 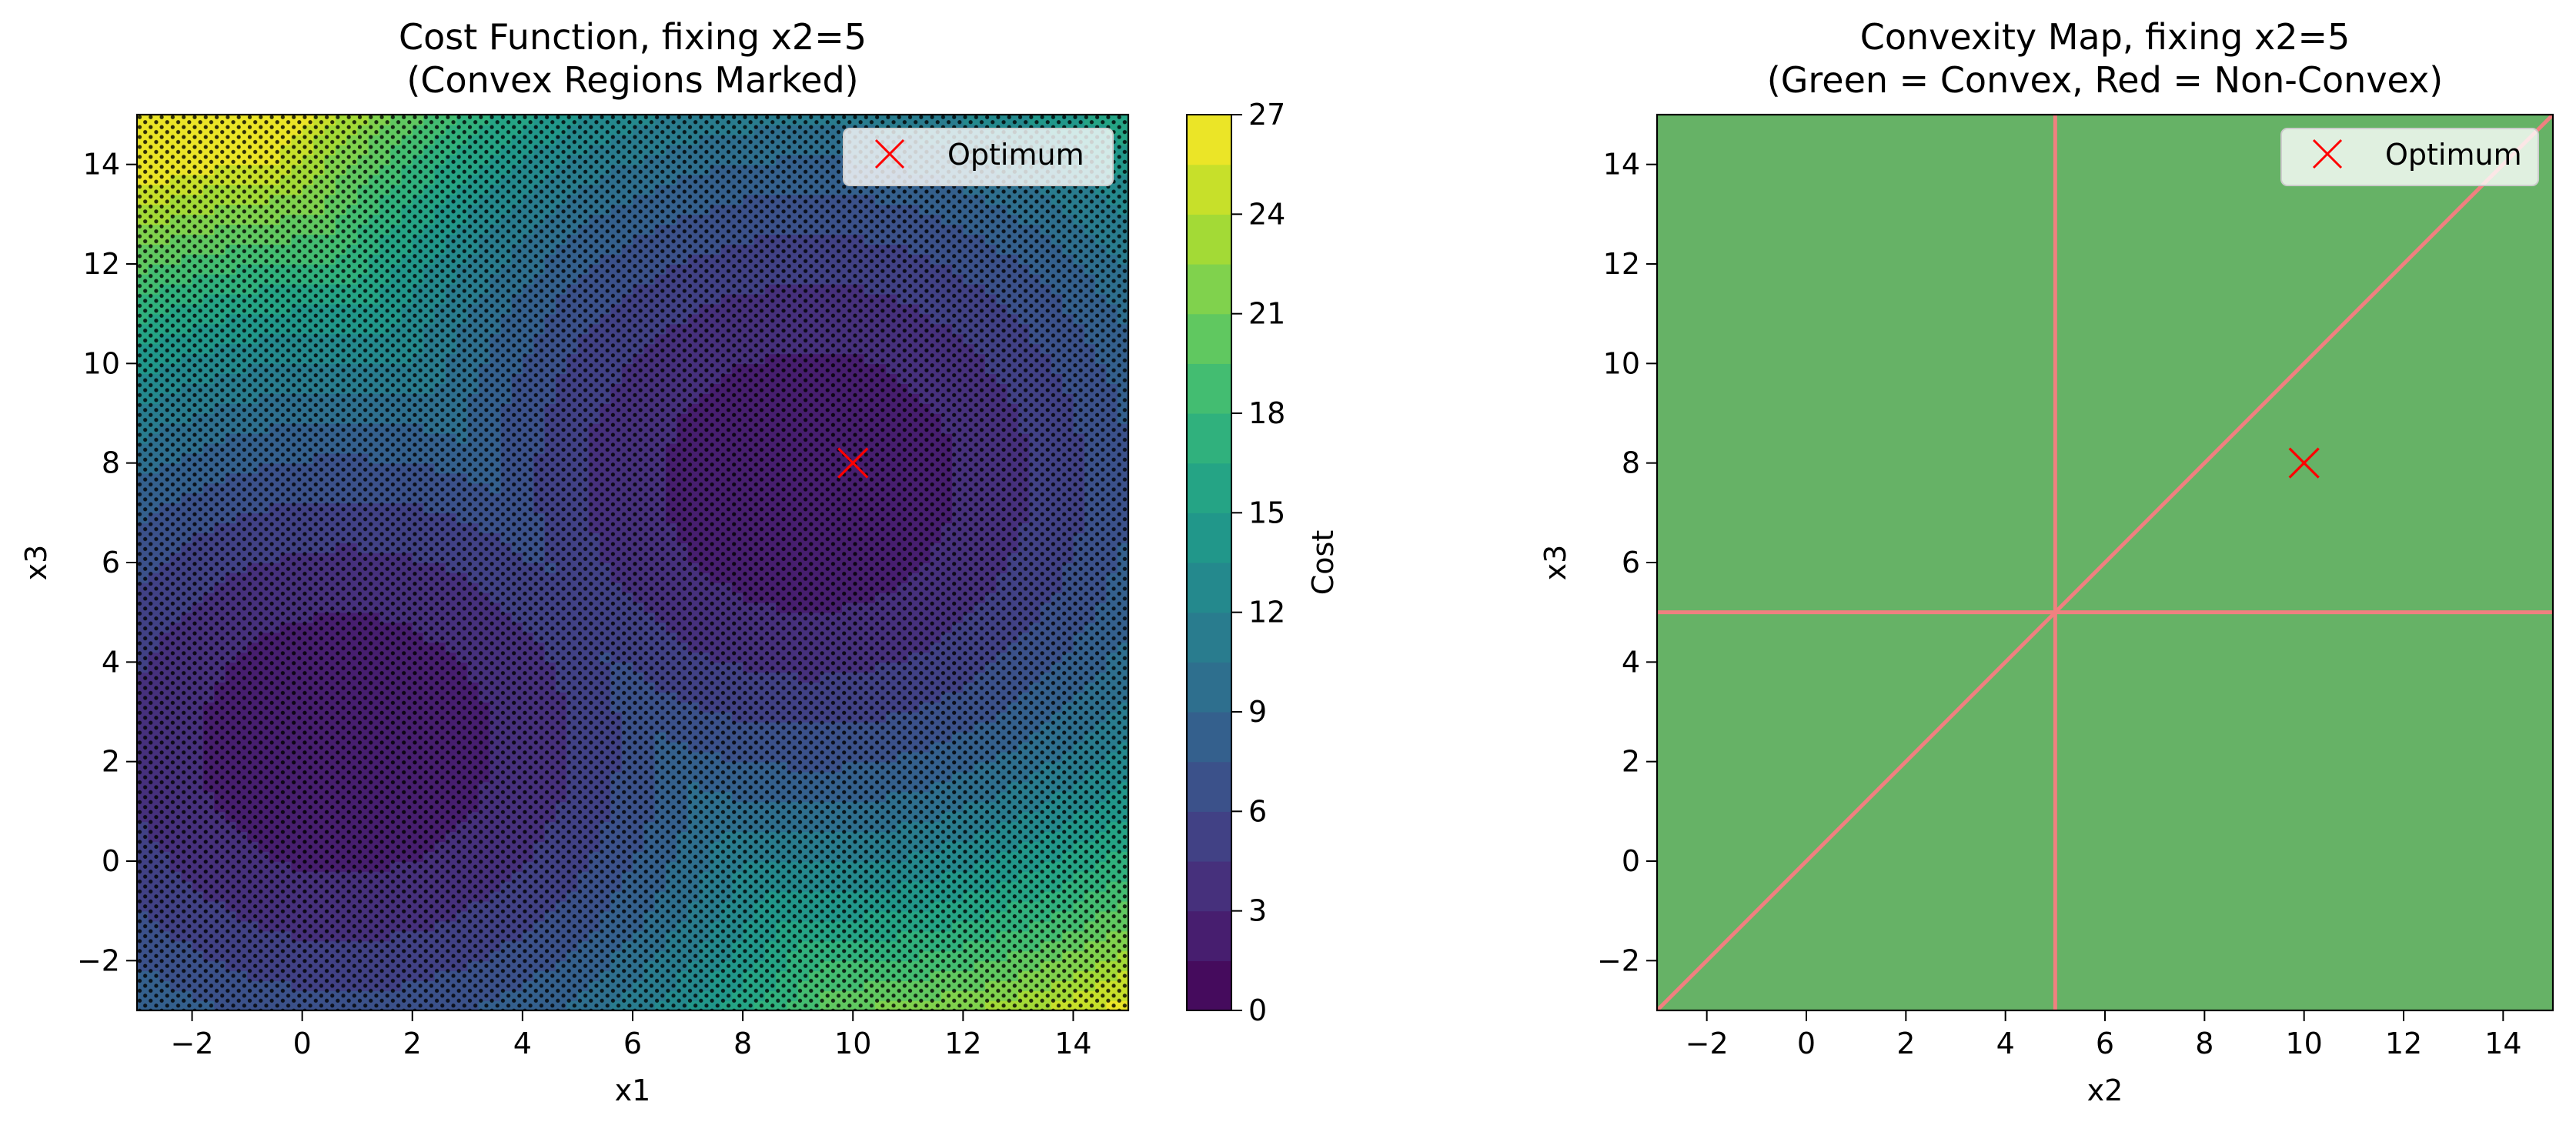 What do you see at coordinates (632, 80) in the screenshot?
I see `cost-chart-subtitle: (Convex Regions Marked)` at bounding box center [632, 80].